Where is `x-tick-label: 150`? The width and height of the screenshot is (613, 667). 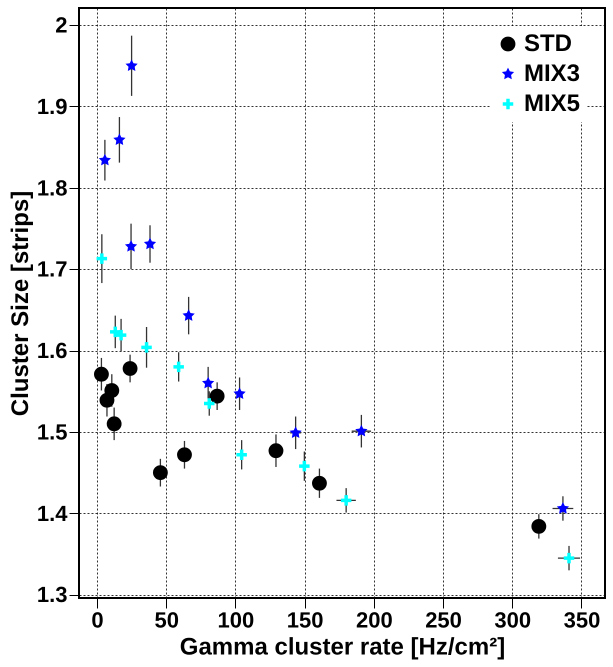
x-tick-label: 150 is located at coordinates (305, 620).